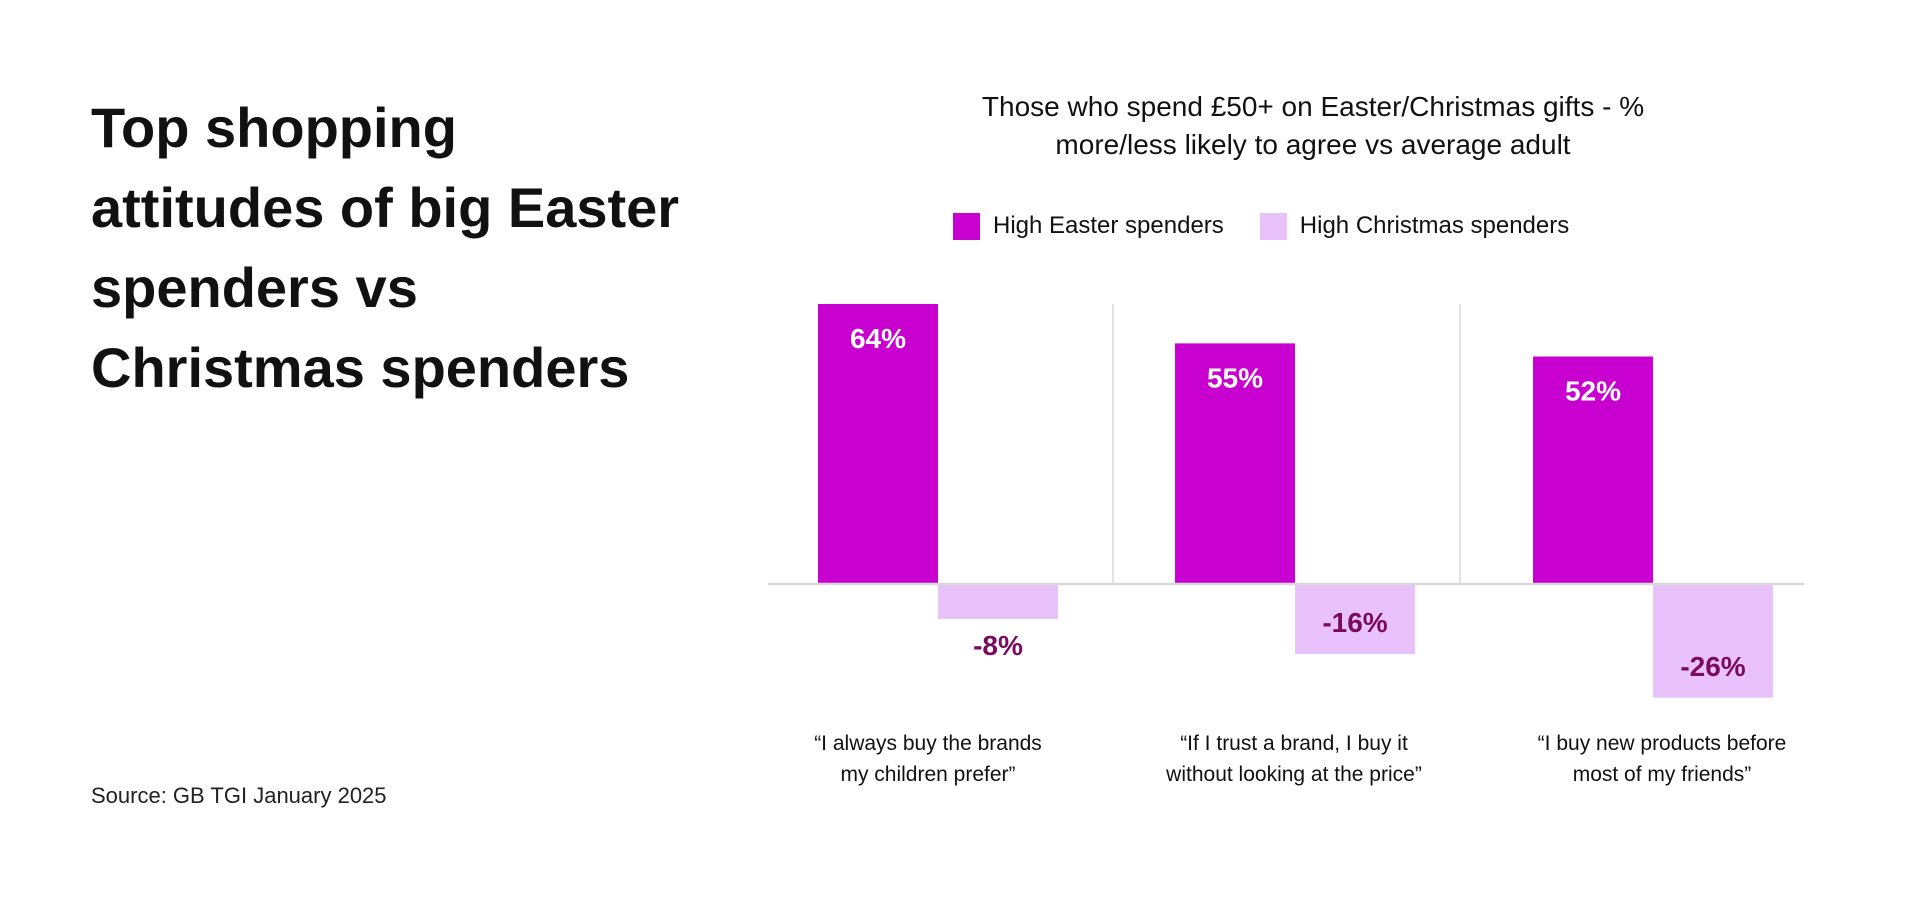  Describe the element at coordinates (239, 795) in the screenshot. I see `source-note: Source: GB TGI January 2025` at that location.